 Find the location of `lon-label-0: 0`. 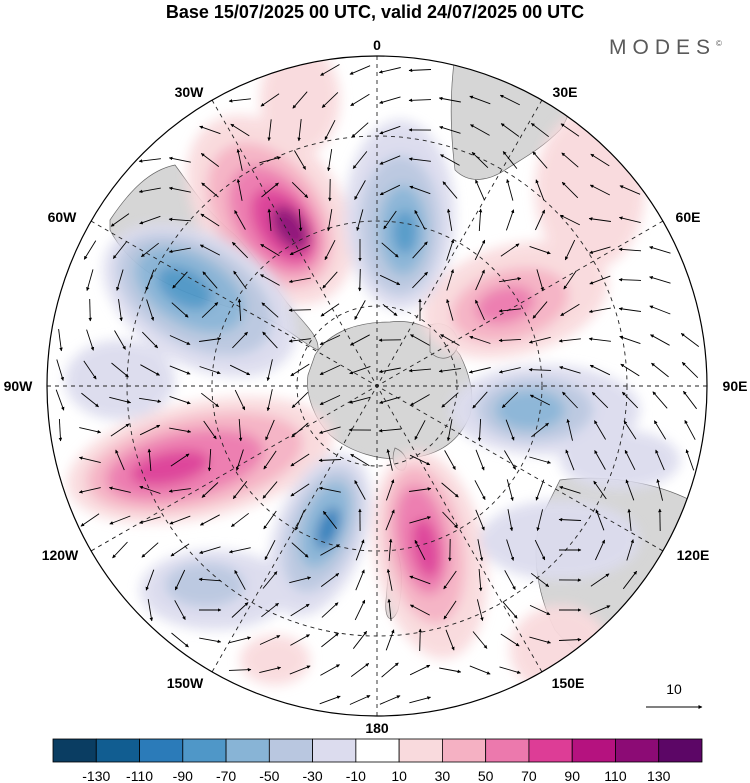

lon-label-0: 0 is located at coordinates (377, 45).